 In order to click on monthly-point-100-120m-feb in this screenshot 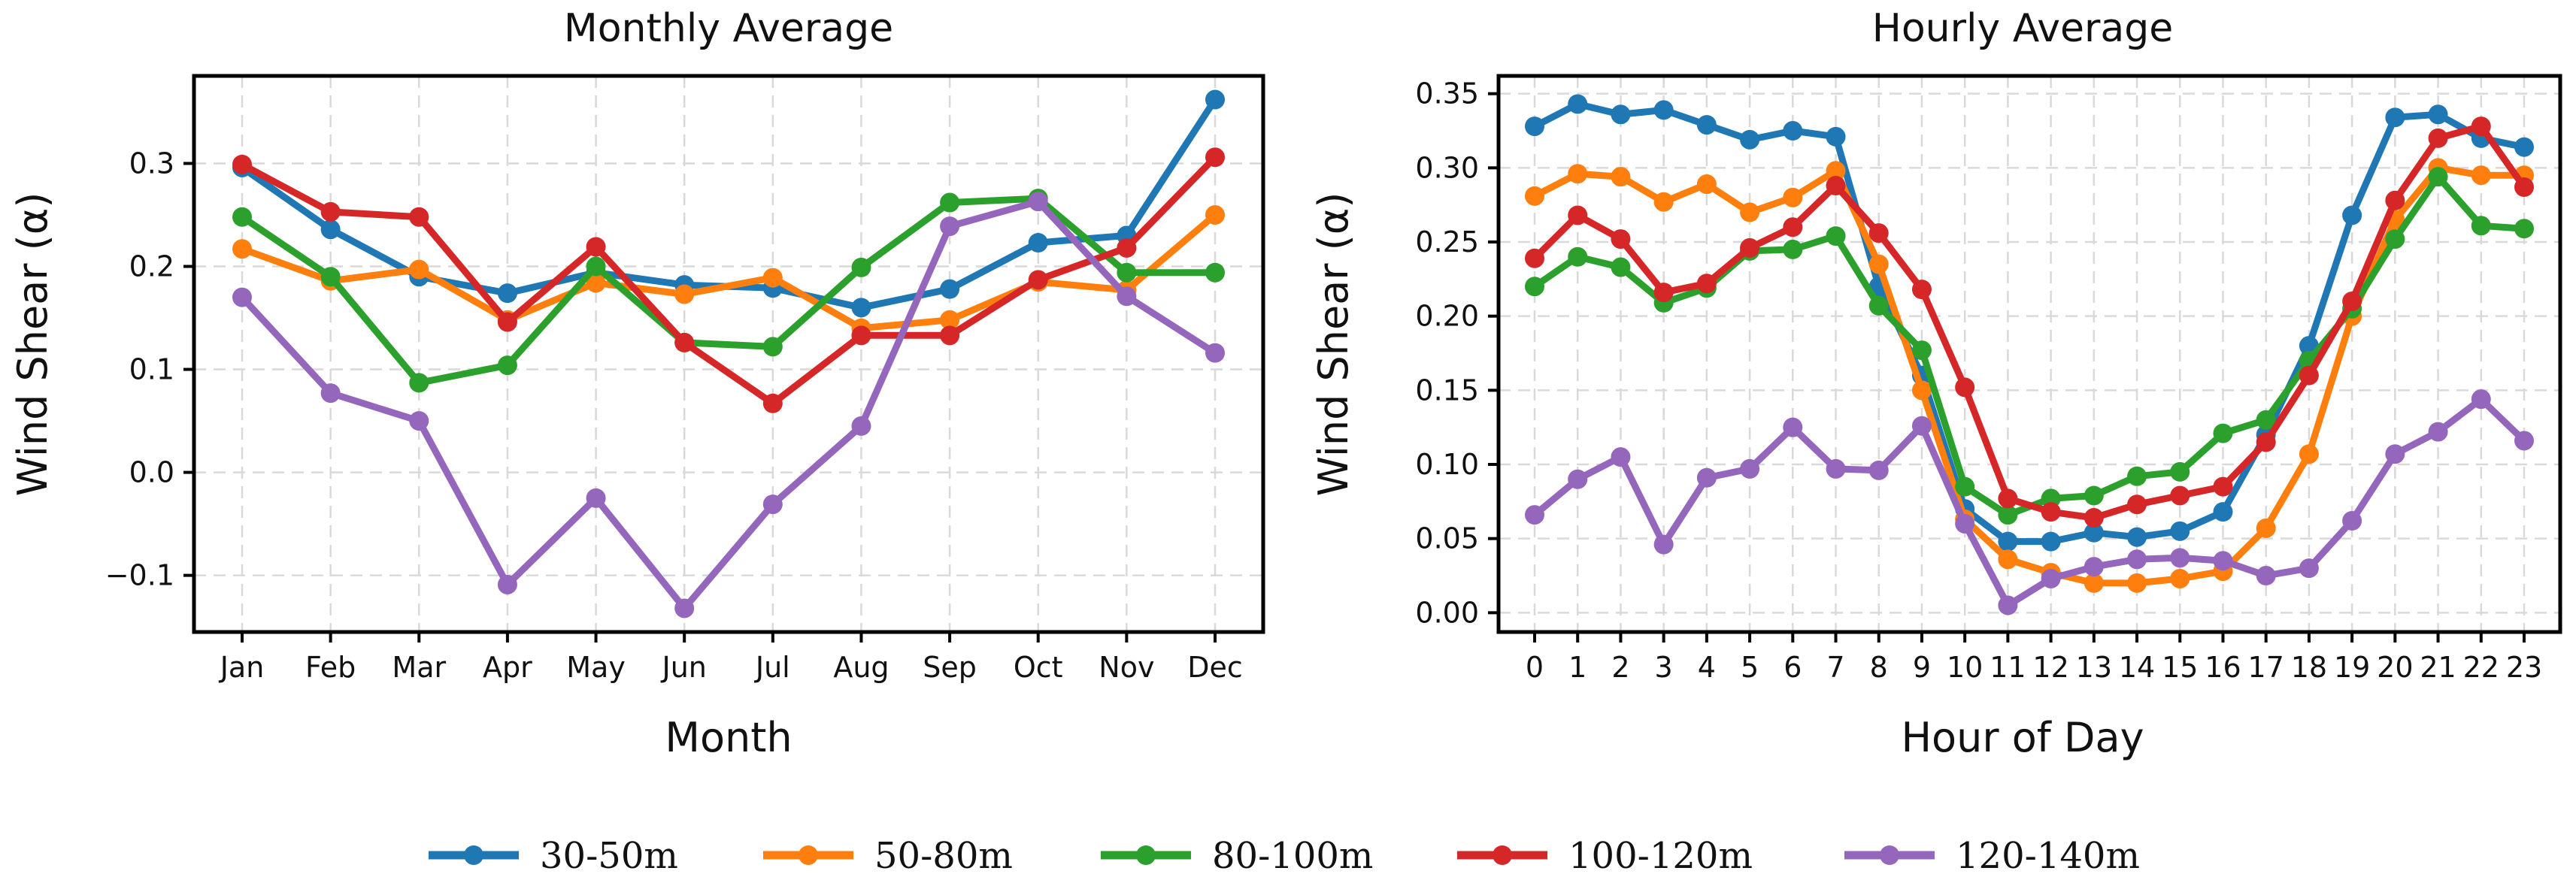, I will do `click(330, 211)`.